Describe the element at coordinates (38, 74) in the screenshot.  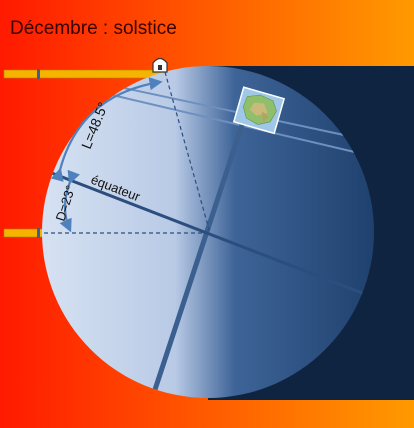
I see `sun-ray-top-mark` at that location.